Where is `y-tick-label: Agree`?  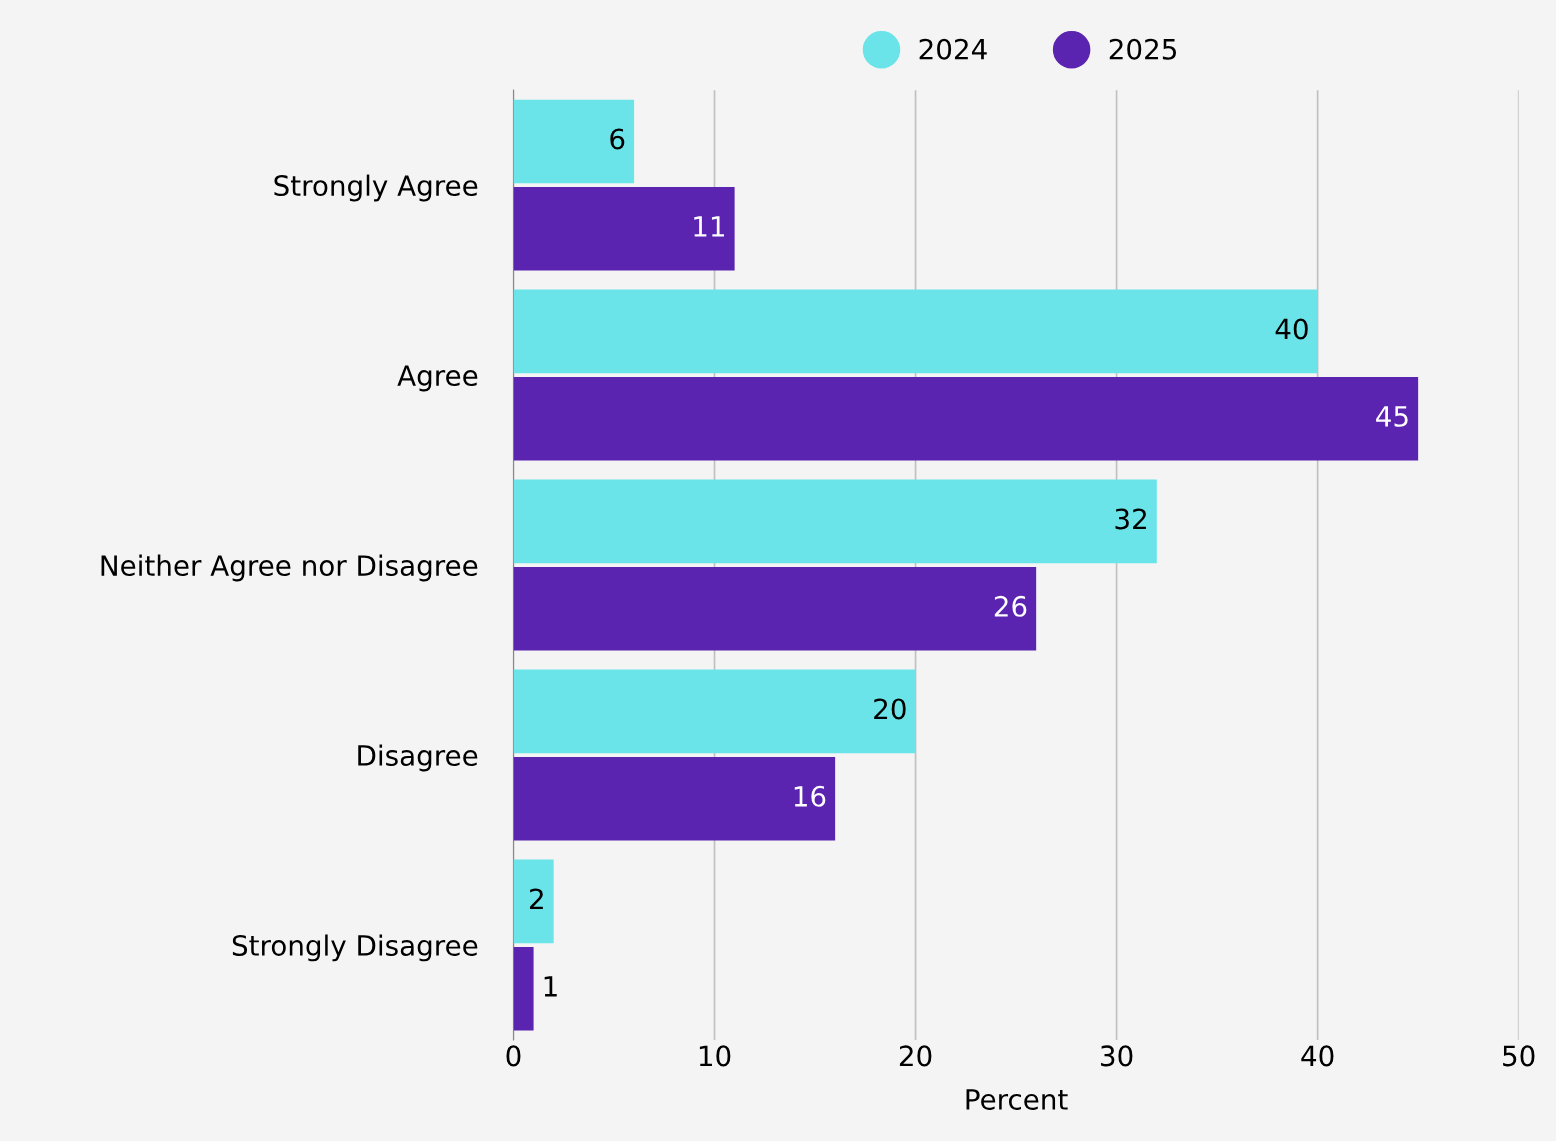
y-tick-label: Agree is located at coordinates (437, 378).